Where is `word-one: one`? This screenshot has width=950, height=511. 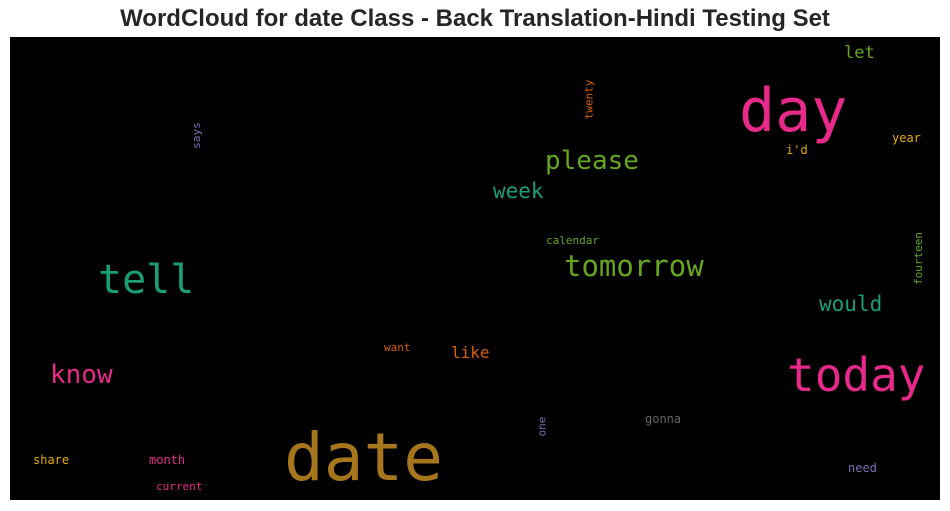 word-one: one is located at coordinates (542, 426).